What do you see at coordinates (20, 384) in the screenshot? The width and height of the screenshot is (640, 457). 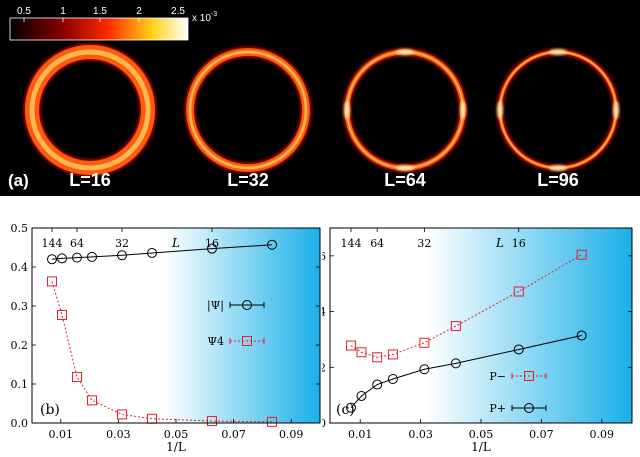 I see `y-tick-label: 0.1` at bounding box center [20, 384].